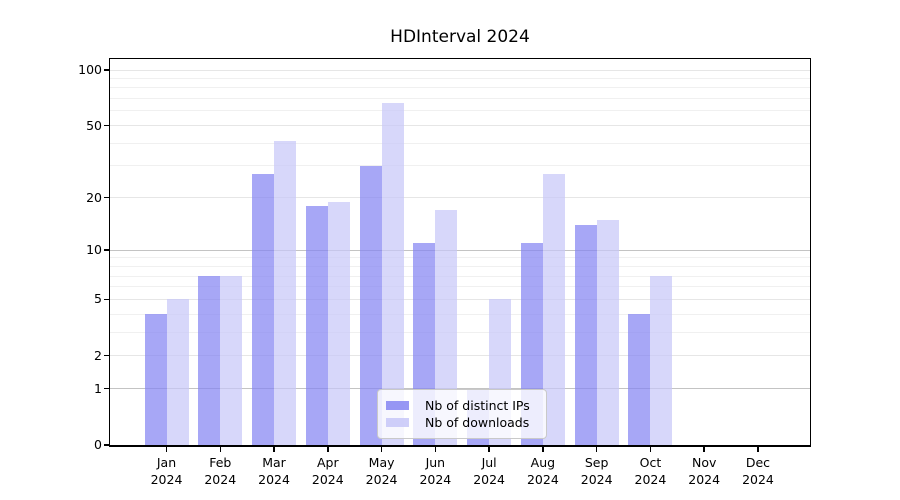 The width and height of the screenshot is (900, 500). I want to click on x-tick-label: Nov 2024, so click(704, 471).